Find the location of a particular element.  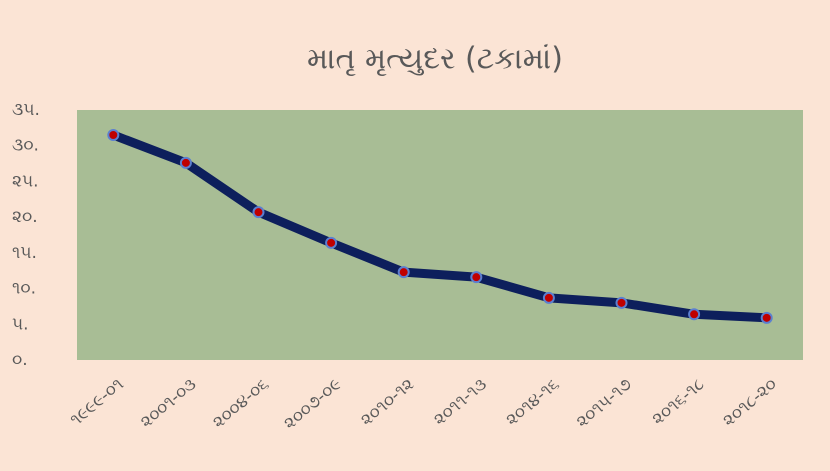

y-tick-label: ૩૫. is located at coordinates (26, 110).